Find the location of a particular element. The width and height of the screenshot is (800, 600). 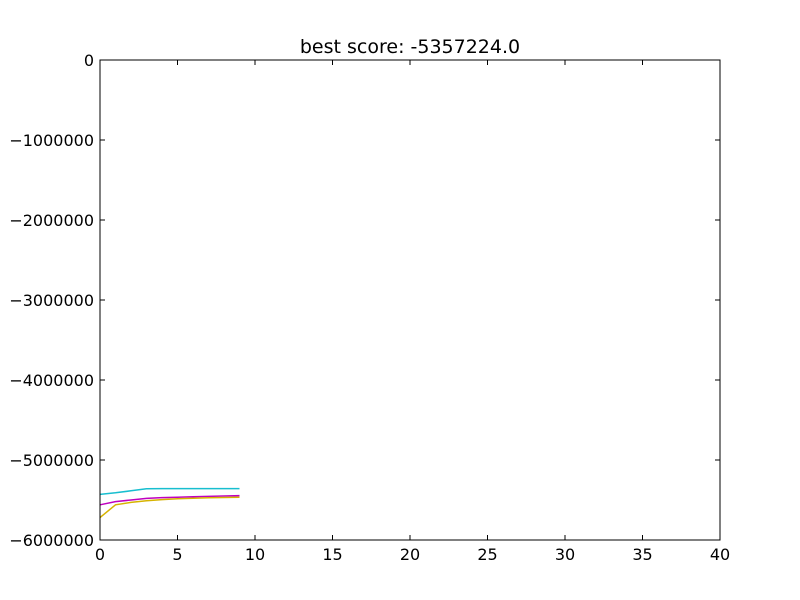

x-tick-label: 25 is located at coordinates (487, 554).